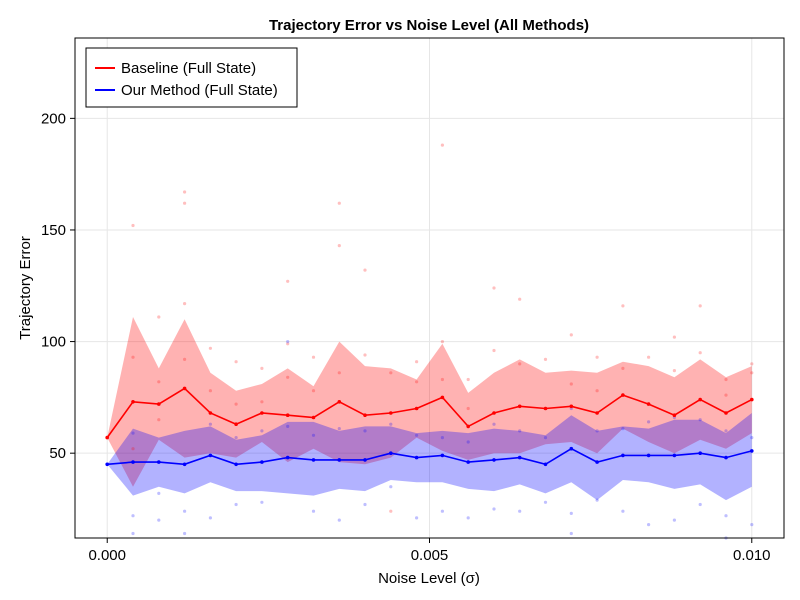 This screenshot has height=600, width=800. I want to click on y-tick-label: 200, so click(53, 118).